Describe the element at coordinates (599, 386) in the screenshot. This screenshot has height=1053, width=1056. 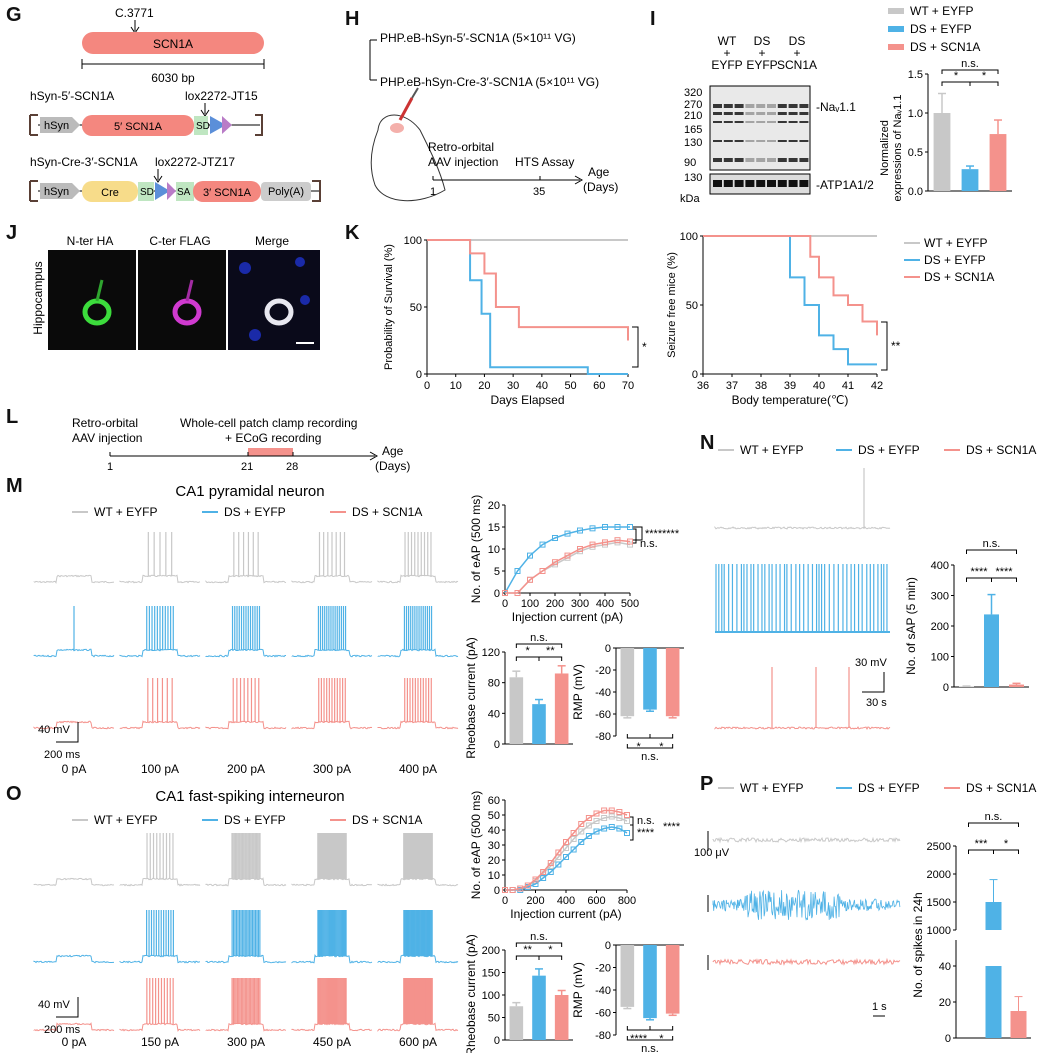
I see `x-tick-label: 60` at that location.